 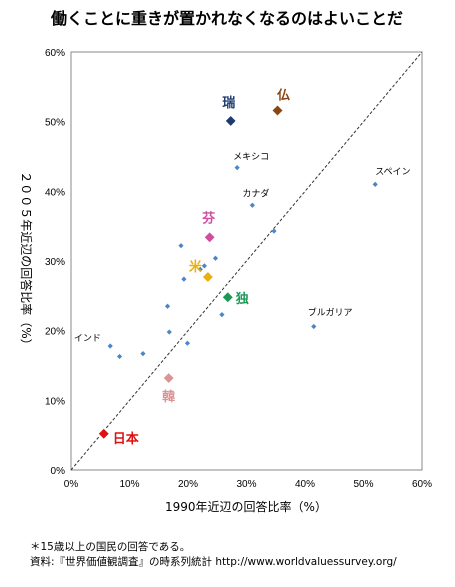 I want to click on y-axis-label: ２００５年近辺の回答比率（%）, so click(x=26, y=260).